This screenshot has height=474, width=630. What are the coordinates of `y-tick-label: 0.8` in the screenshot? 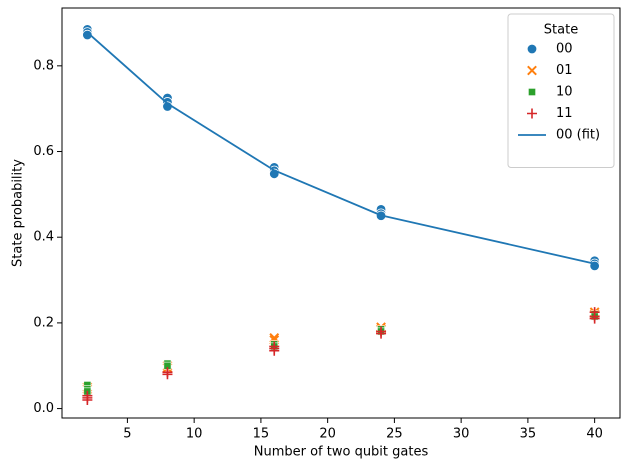 It's located at (43, 65).